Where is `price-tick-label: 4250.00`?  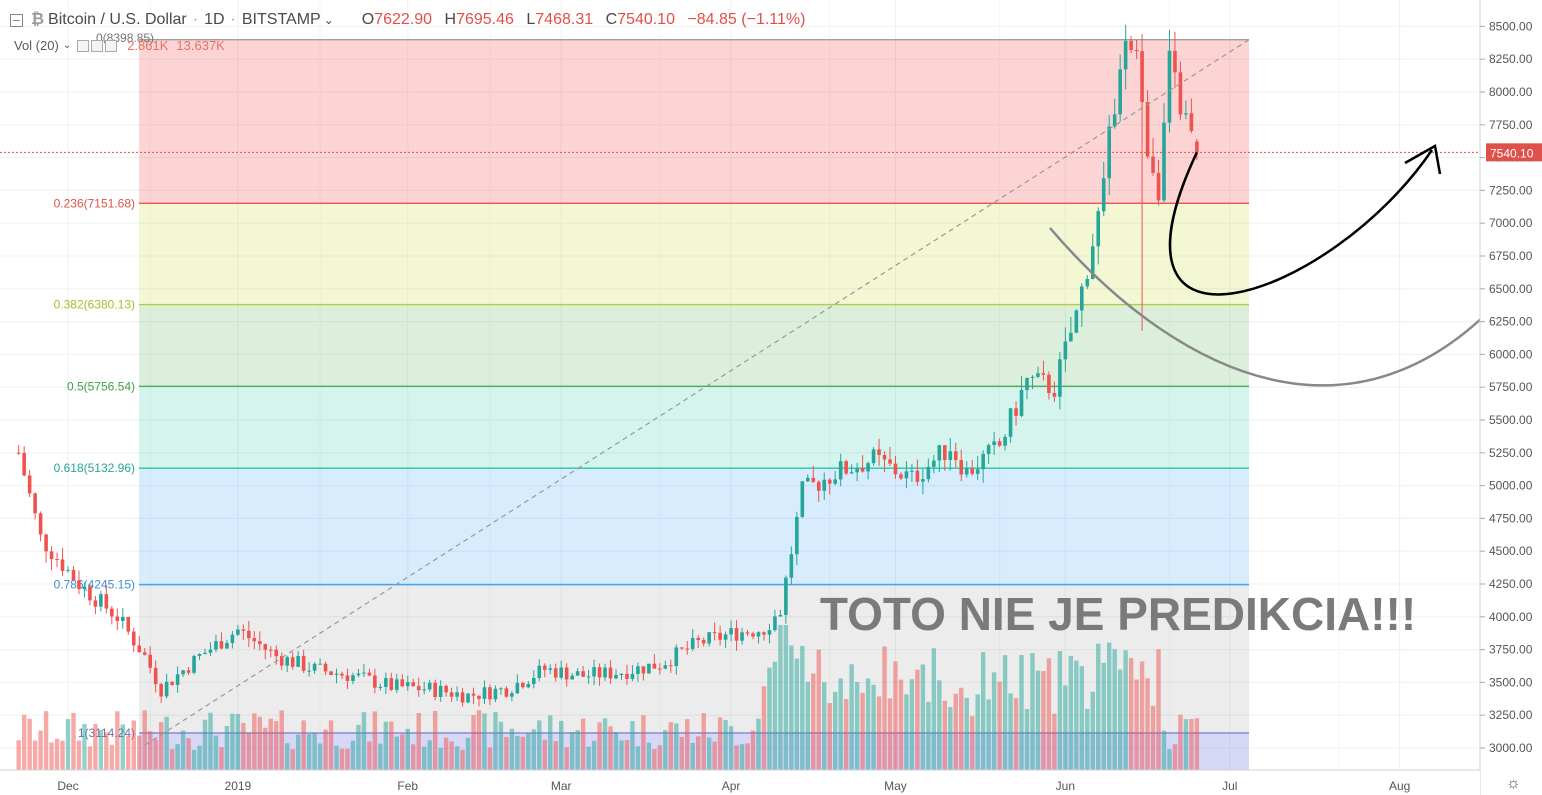 price-tick-label: 4250.00 is located at coordinates (1511, 584).